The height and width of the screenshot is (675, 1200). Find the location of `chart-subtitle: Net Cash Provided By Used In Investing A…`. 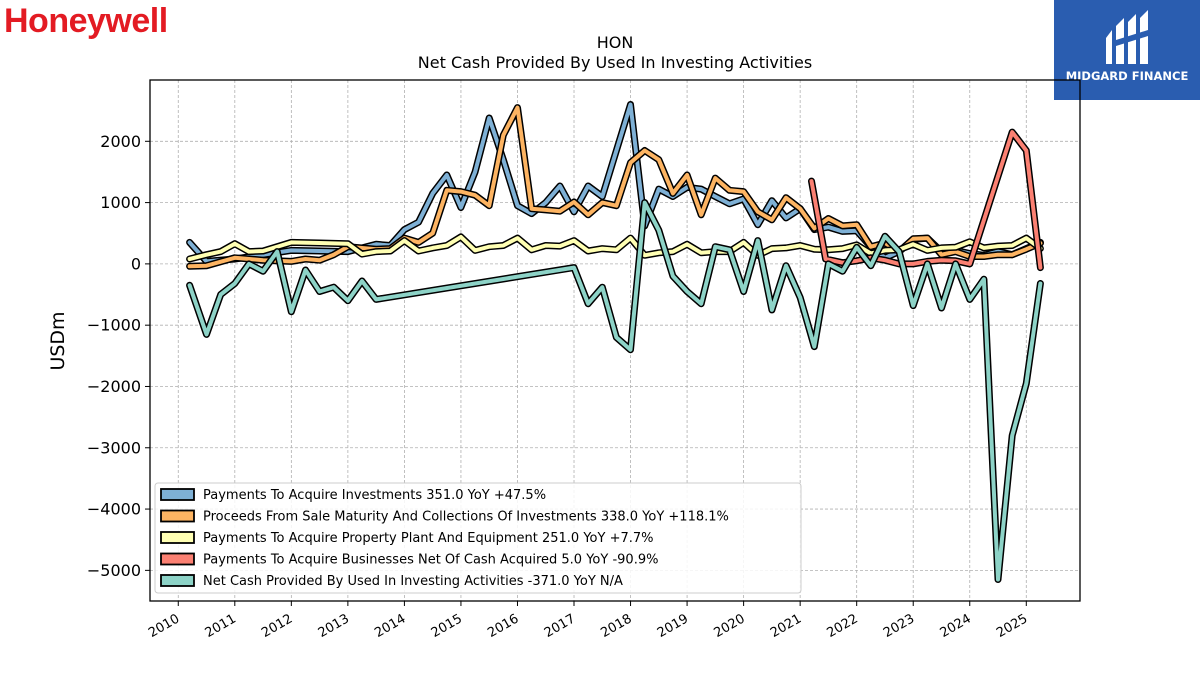

chart-subtitle: Net Cash Provided By Used In Investing A… is located at coordinates (615, 62).